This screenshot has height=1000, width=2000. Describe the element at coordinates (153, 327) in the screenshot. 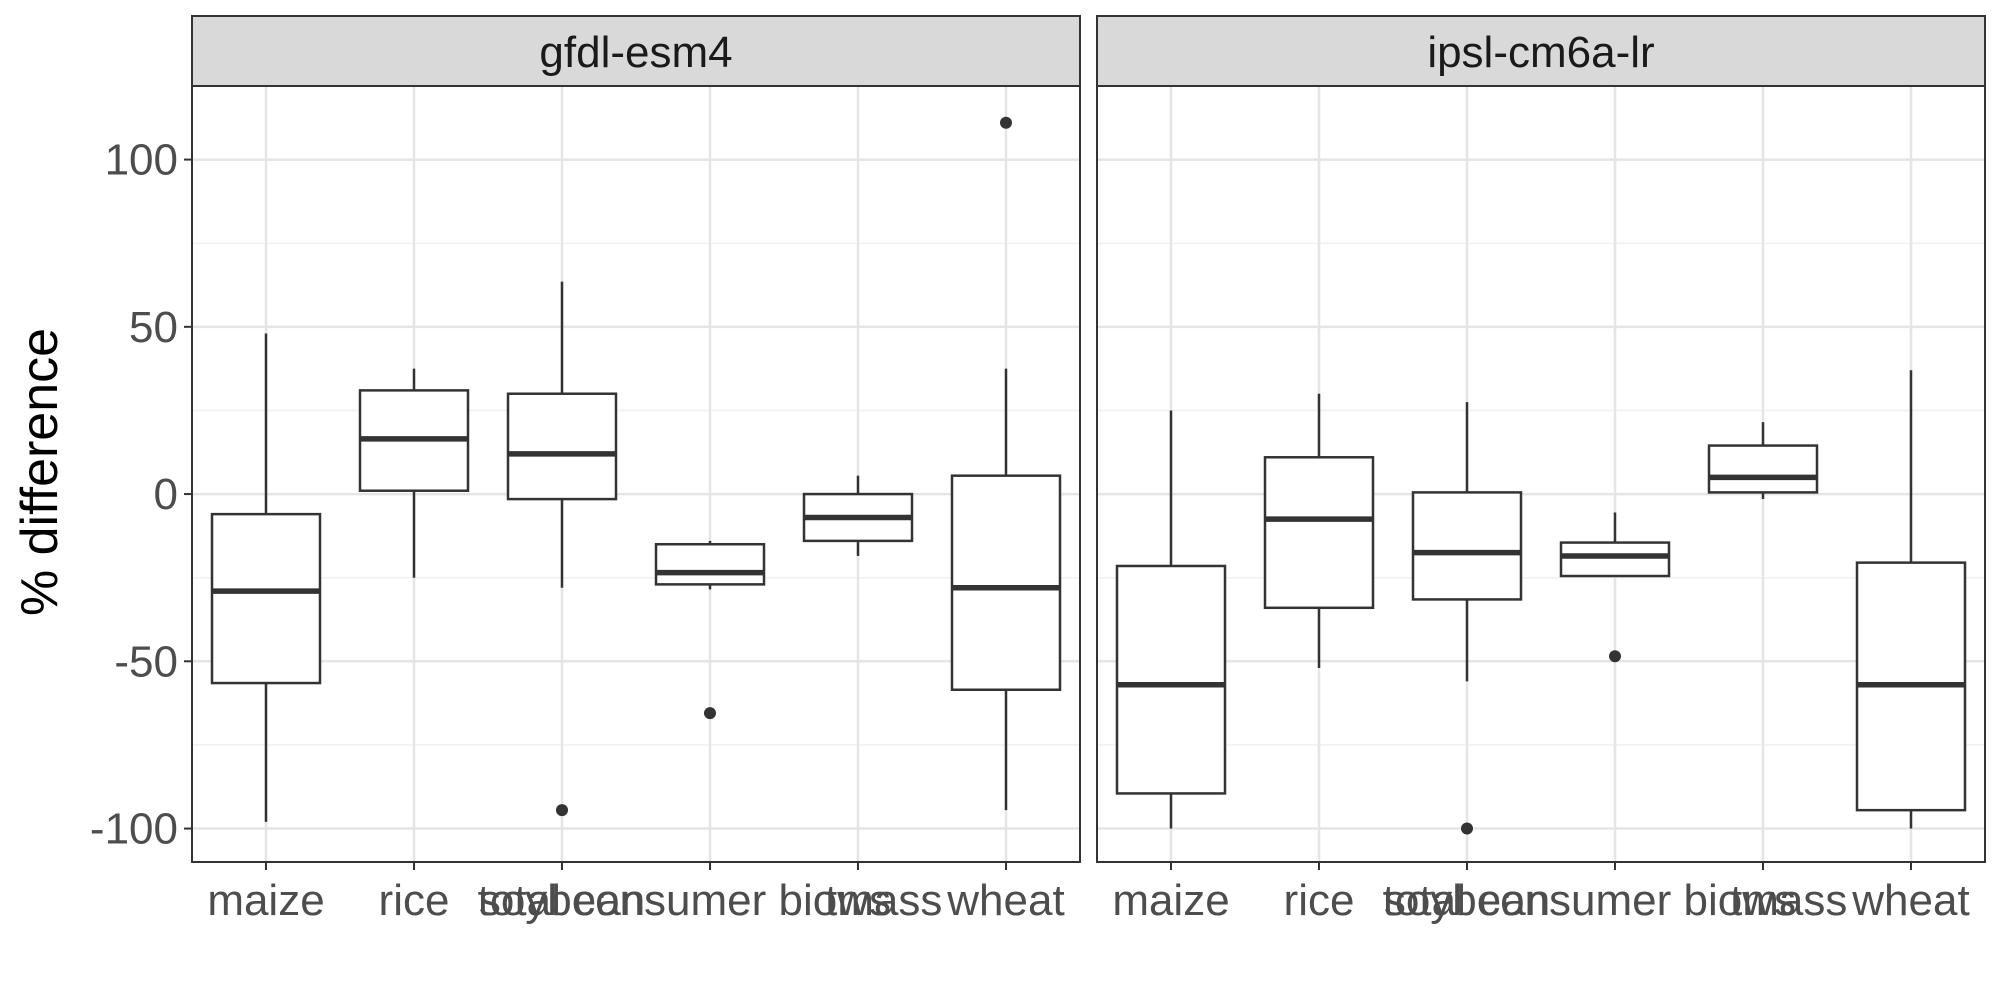

I see `y-tick-label: 50` at that location.